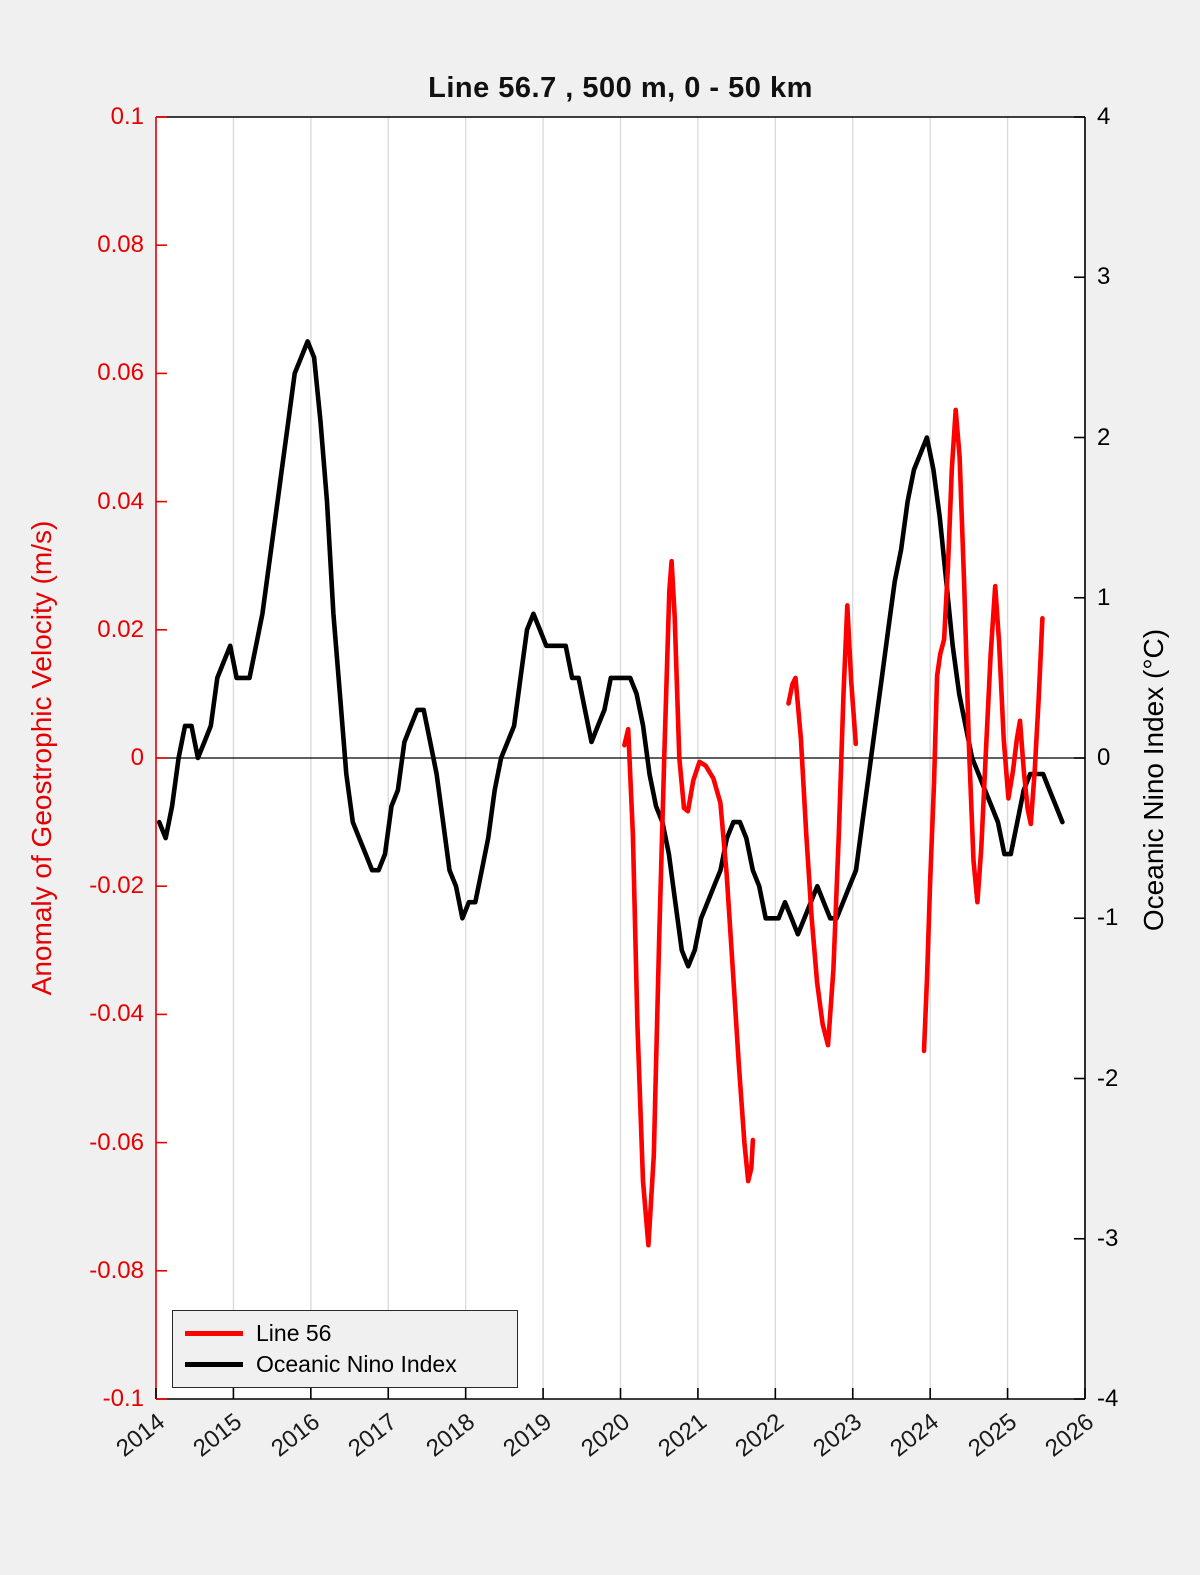  Describe the element at coordinates (1108, 1078) in the screenshot. I see `y-tick-label-right--2: -2` at that location.